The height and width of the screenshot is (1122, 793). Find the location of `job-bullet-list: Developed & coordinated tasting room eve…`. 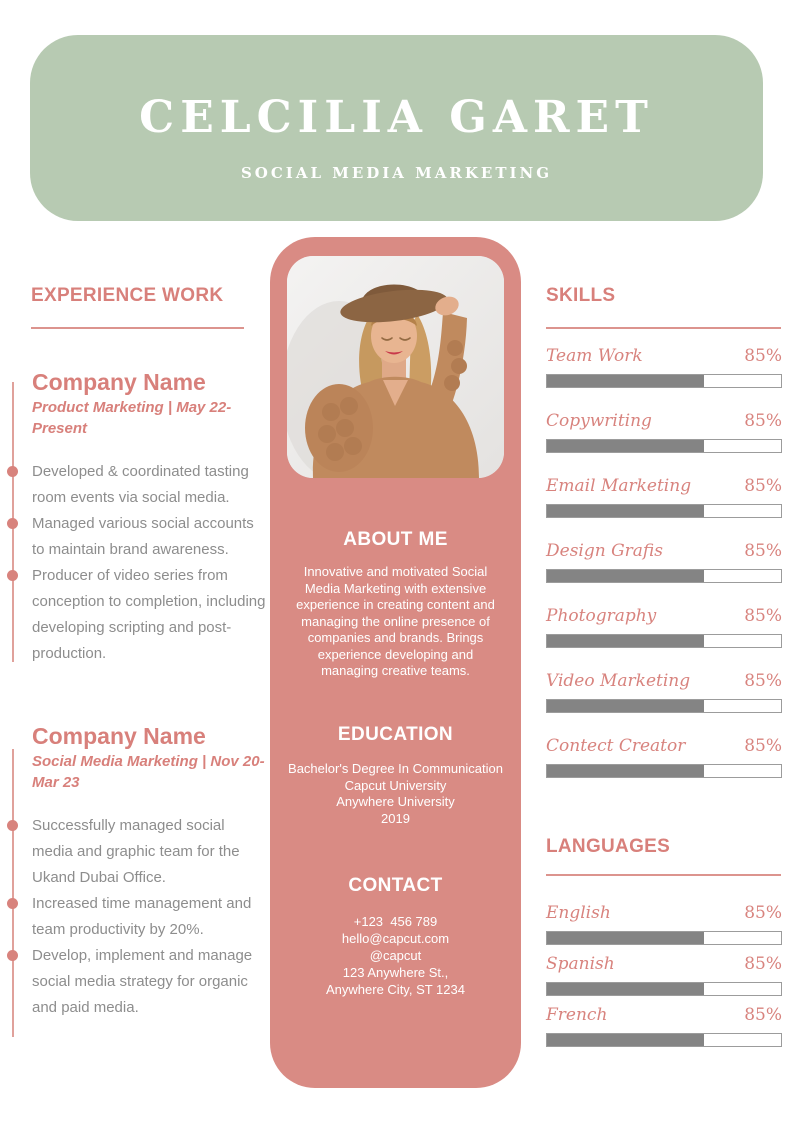

job-bullet-list: Developed & coordinated tasting room eve… is located at coordinates (136, 563).